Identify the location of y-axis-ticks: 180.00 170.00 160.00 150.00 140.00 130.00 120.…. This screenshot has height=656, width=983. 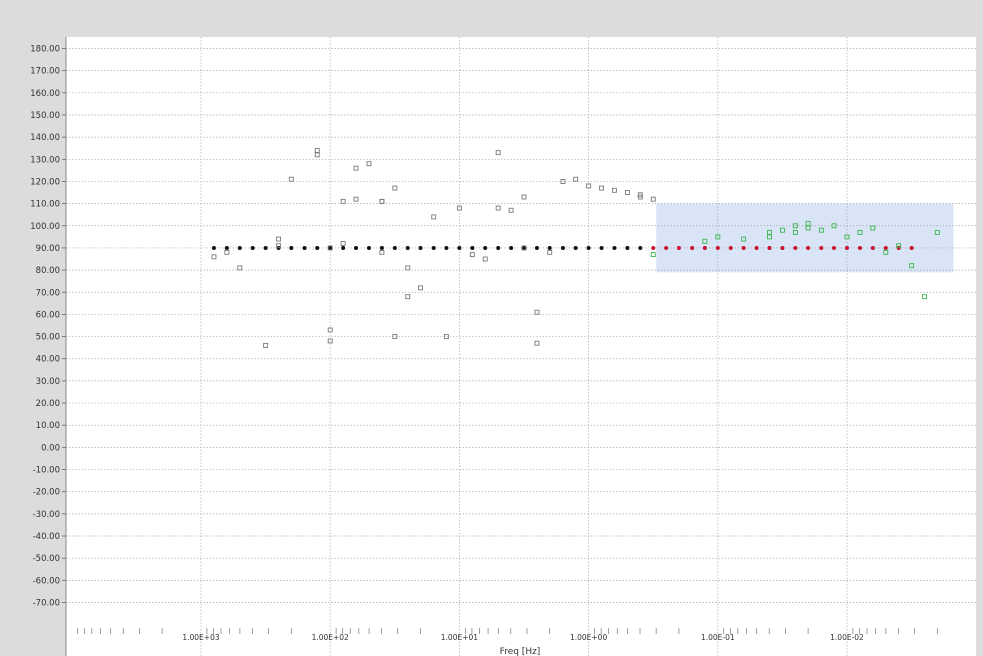
(48, 327).